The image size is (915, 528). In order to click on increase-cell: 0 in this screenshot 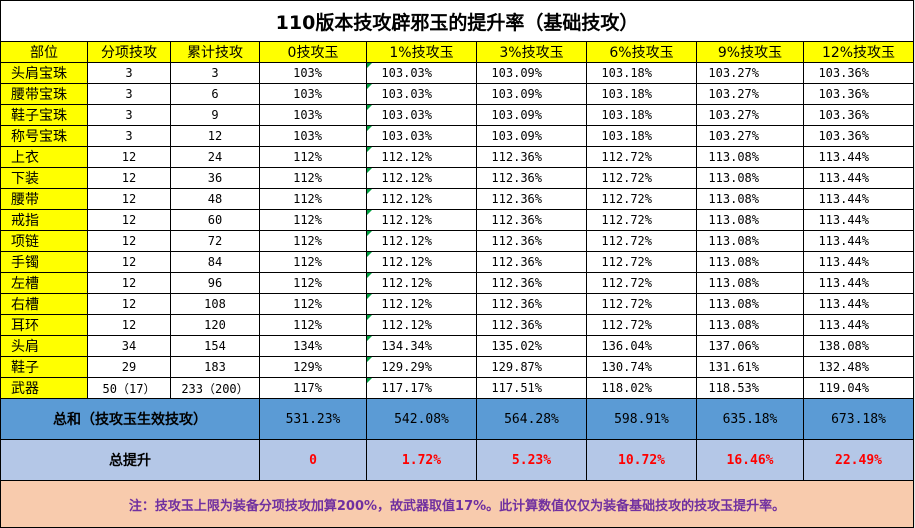, I will do `click(313, 460)`.